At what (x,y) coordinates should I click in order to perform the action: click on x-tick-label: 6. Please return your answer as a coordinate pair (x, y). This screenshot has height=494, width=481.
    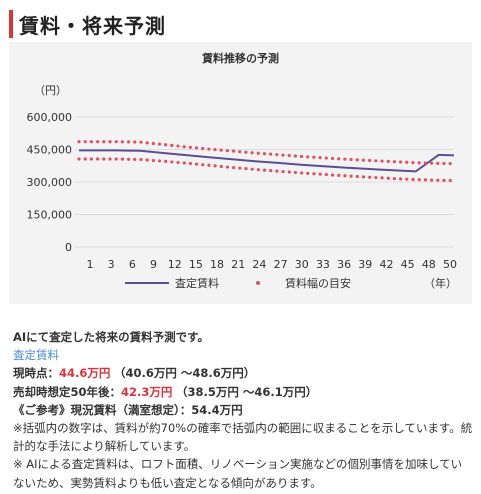
    Looking at the image, I should click on (132, 264).